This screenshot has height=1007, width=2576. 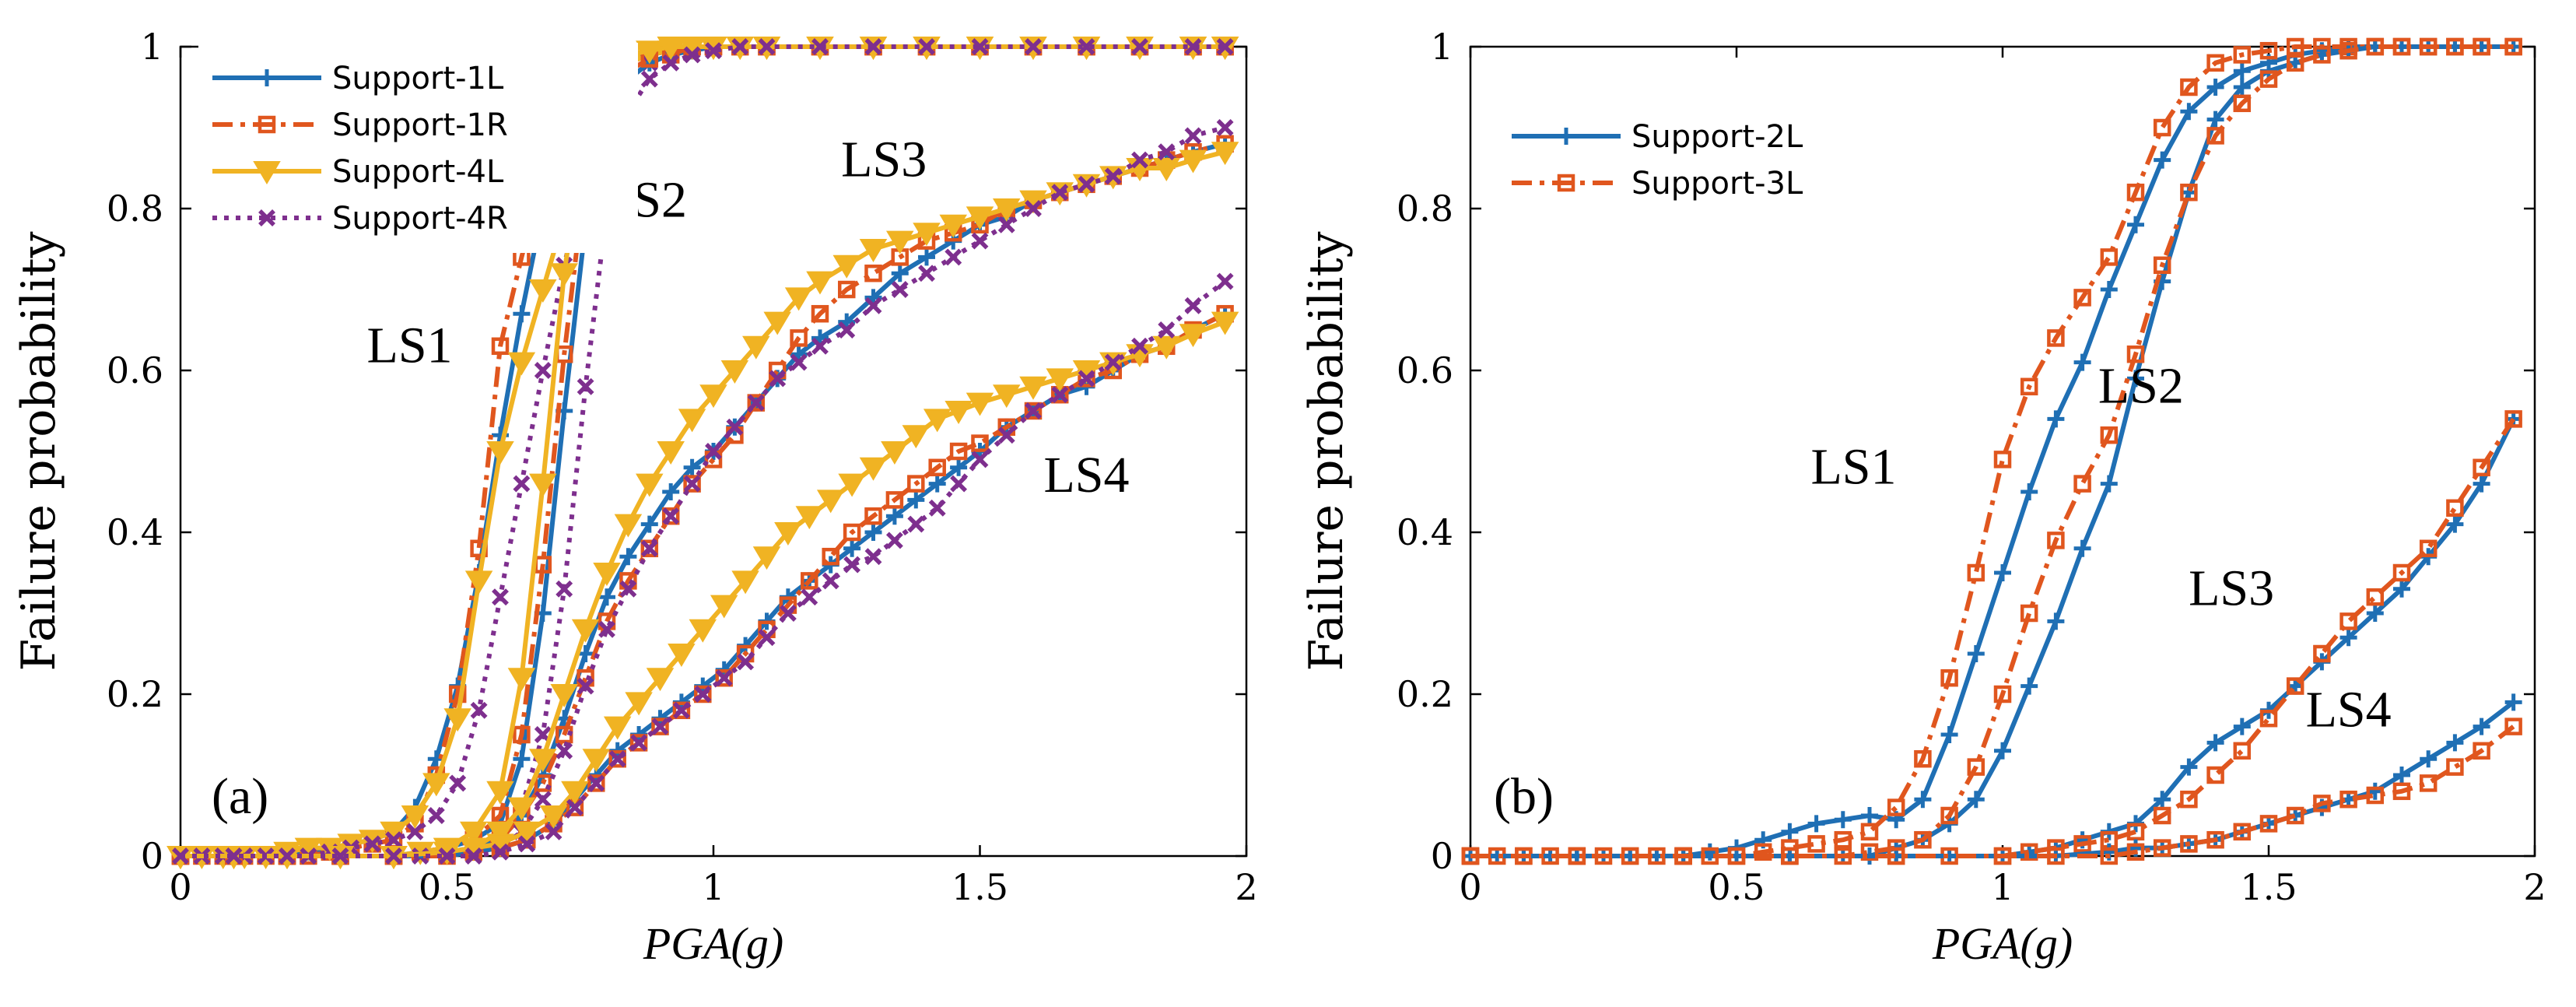 What do you see at coordinates (420, 125) in the screenshot?
I see `legend-label: Support-1R` at bounding box center [420, 125].